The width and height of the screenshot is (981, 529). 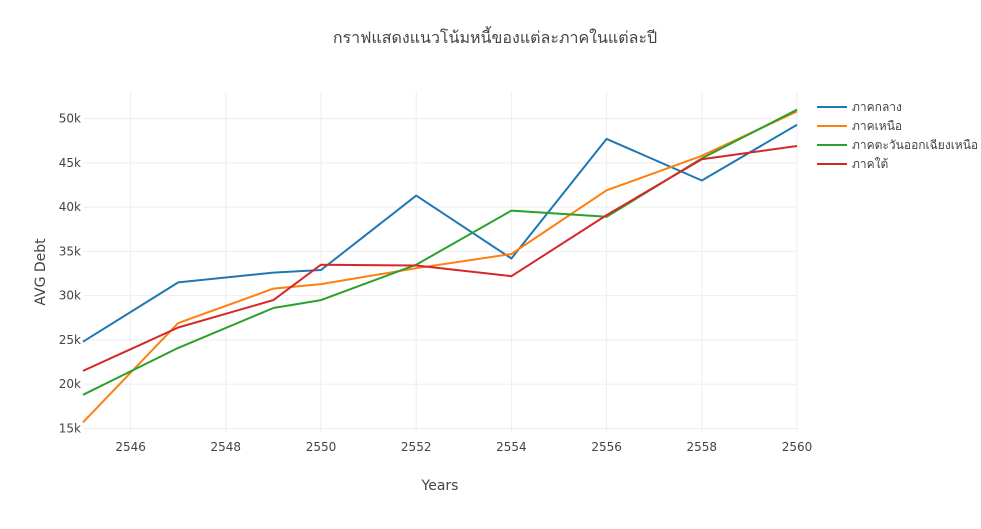 I want to click on legend-item: ภาคตะวันออกเฉียงเหนือ, so click(x=897, y=145).